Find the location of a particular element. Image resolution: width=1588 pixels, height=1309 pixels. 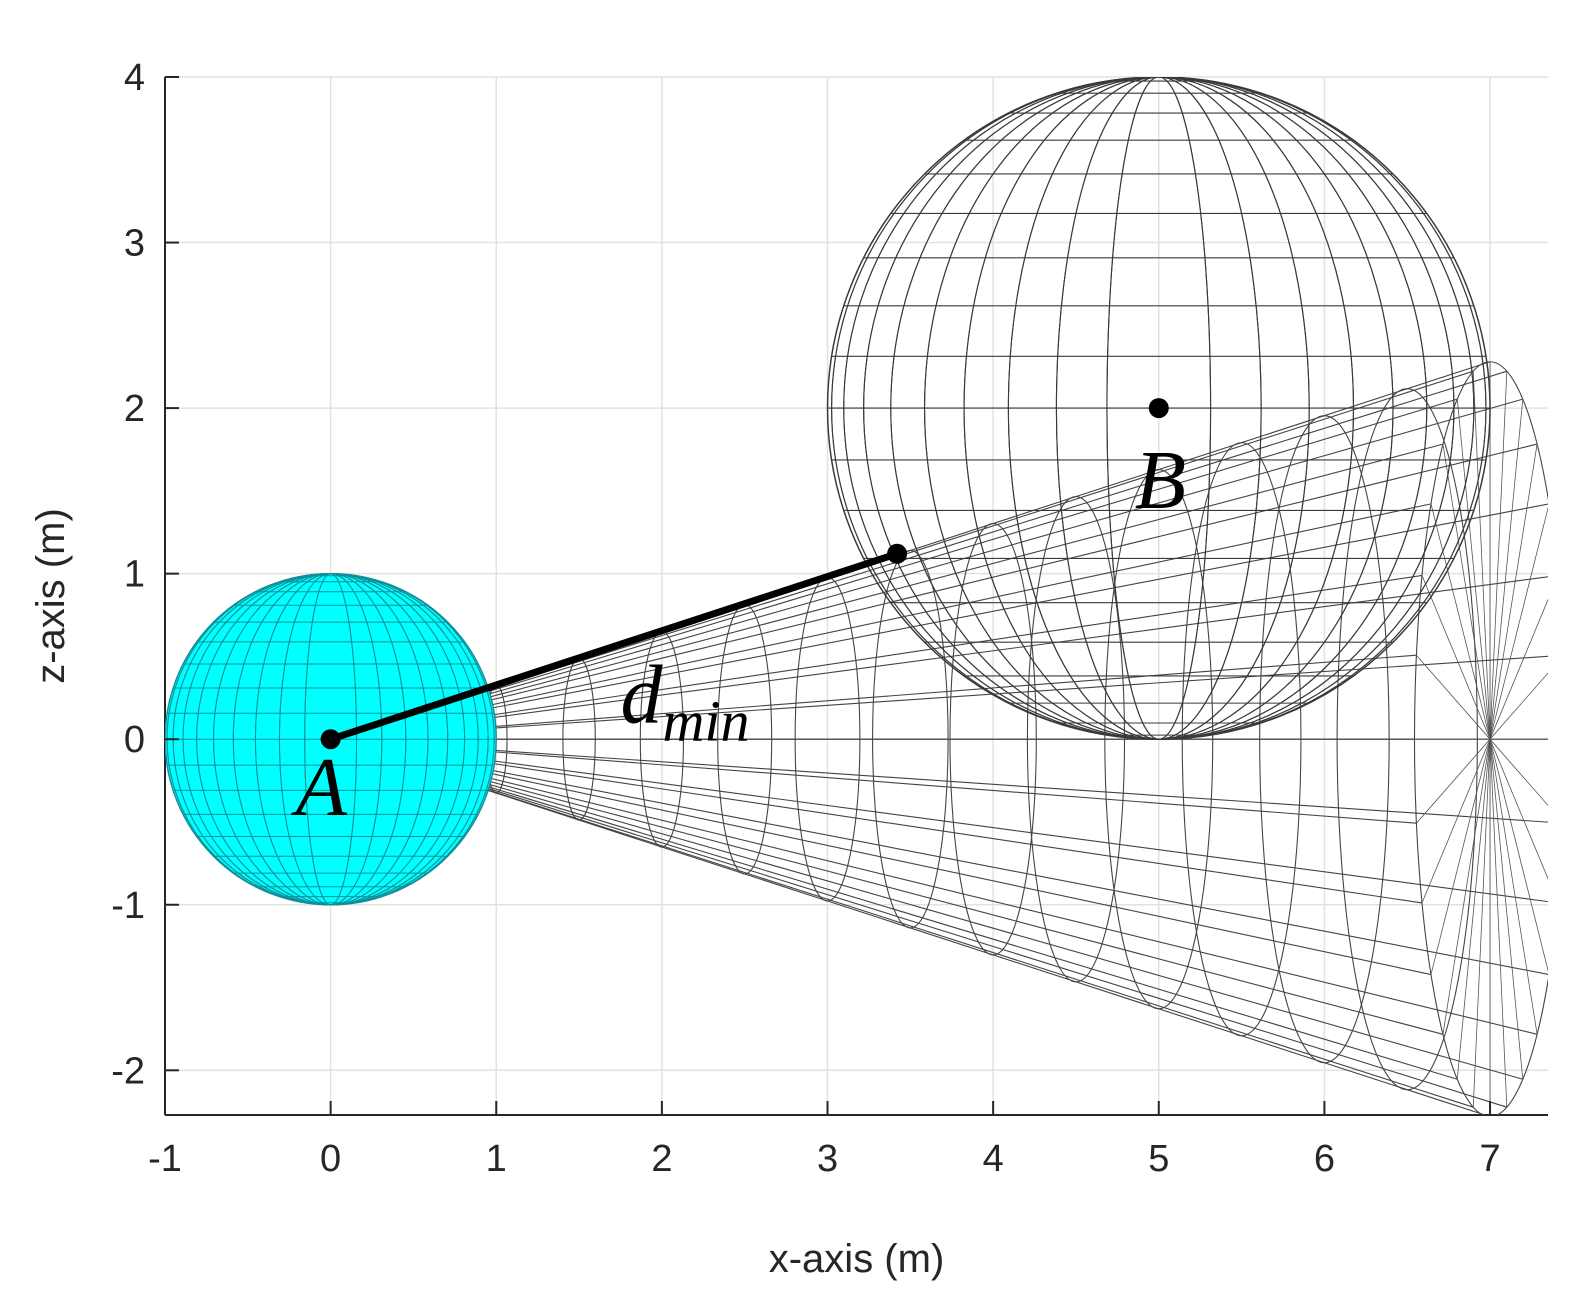

y-axis-label: z-axis (m) is located at coordinates (51, 596).